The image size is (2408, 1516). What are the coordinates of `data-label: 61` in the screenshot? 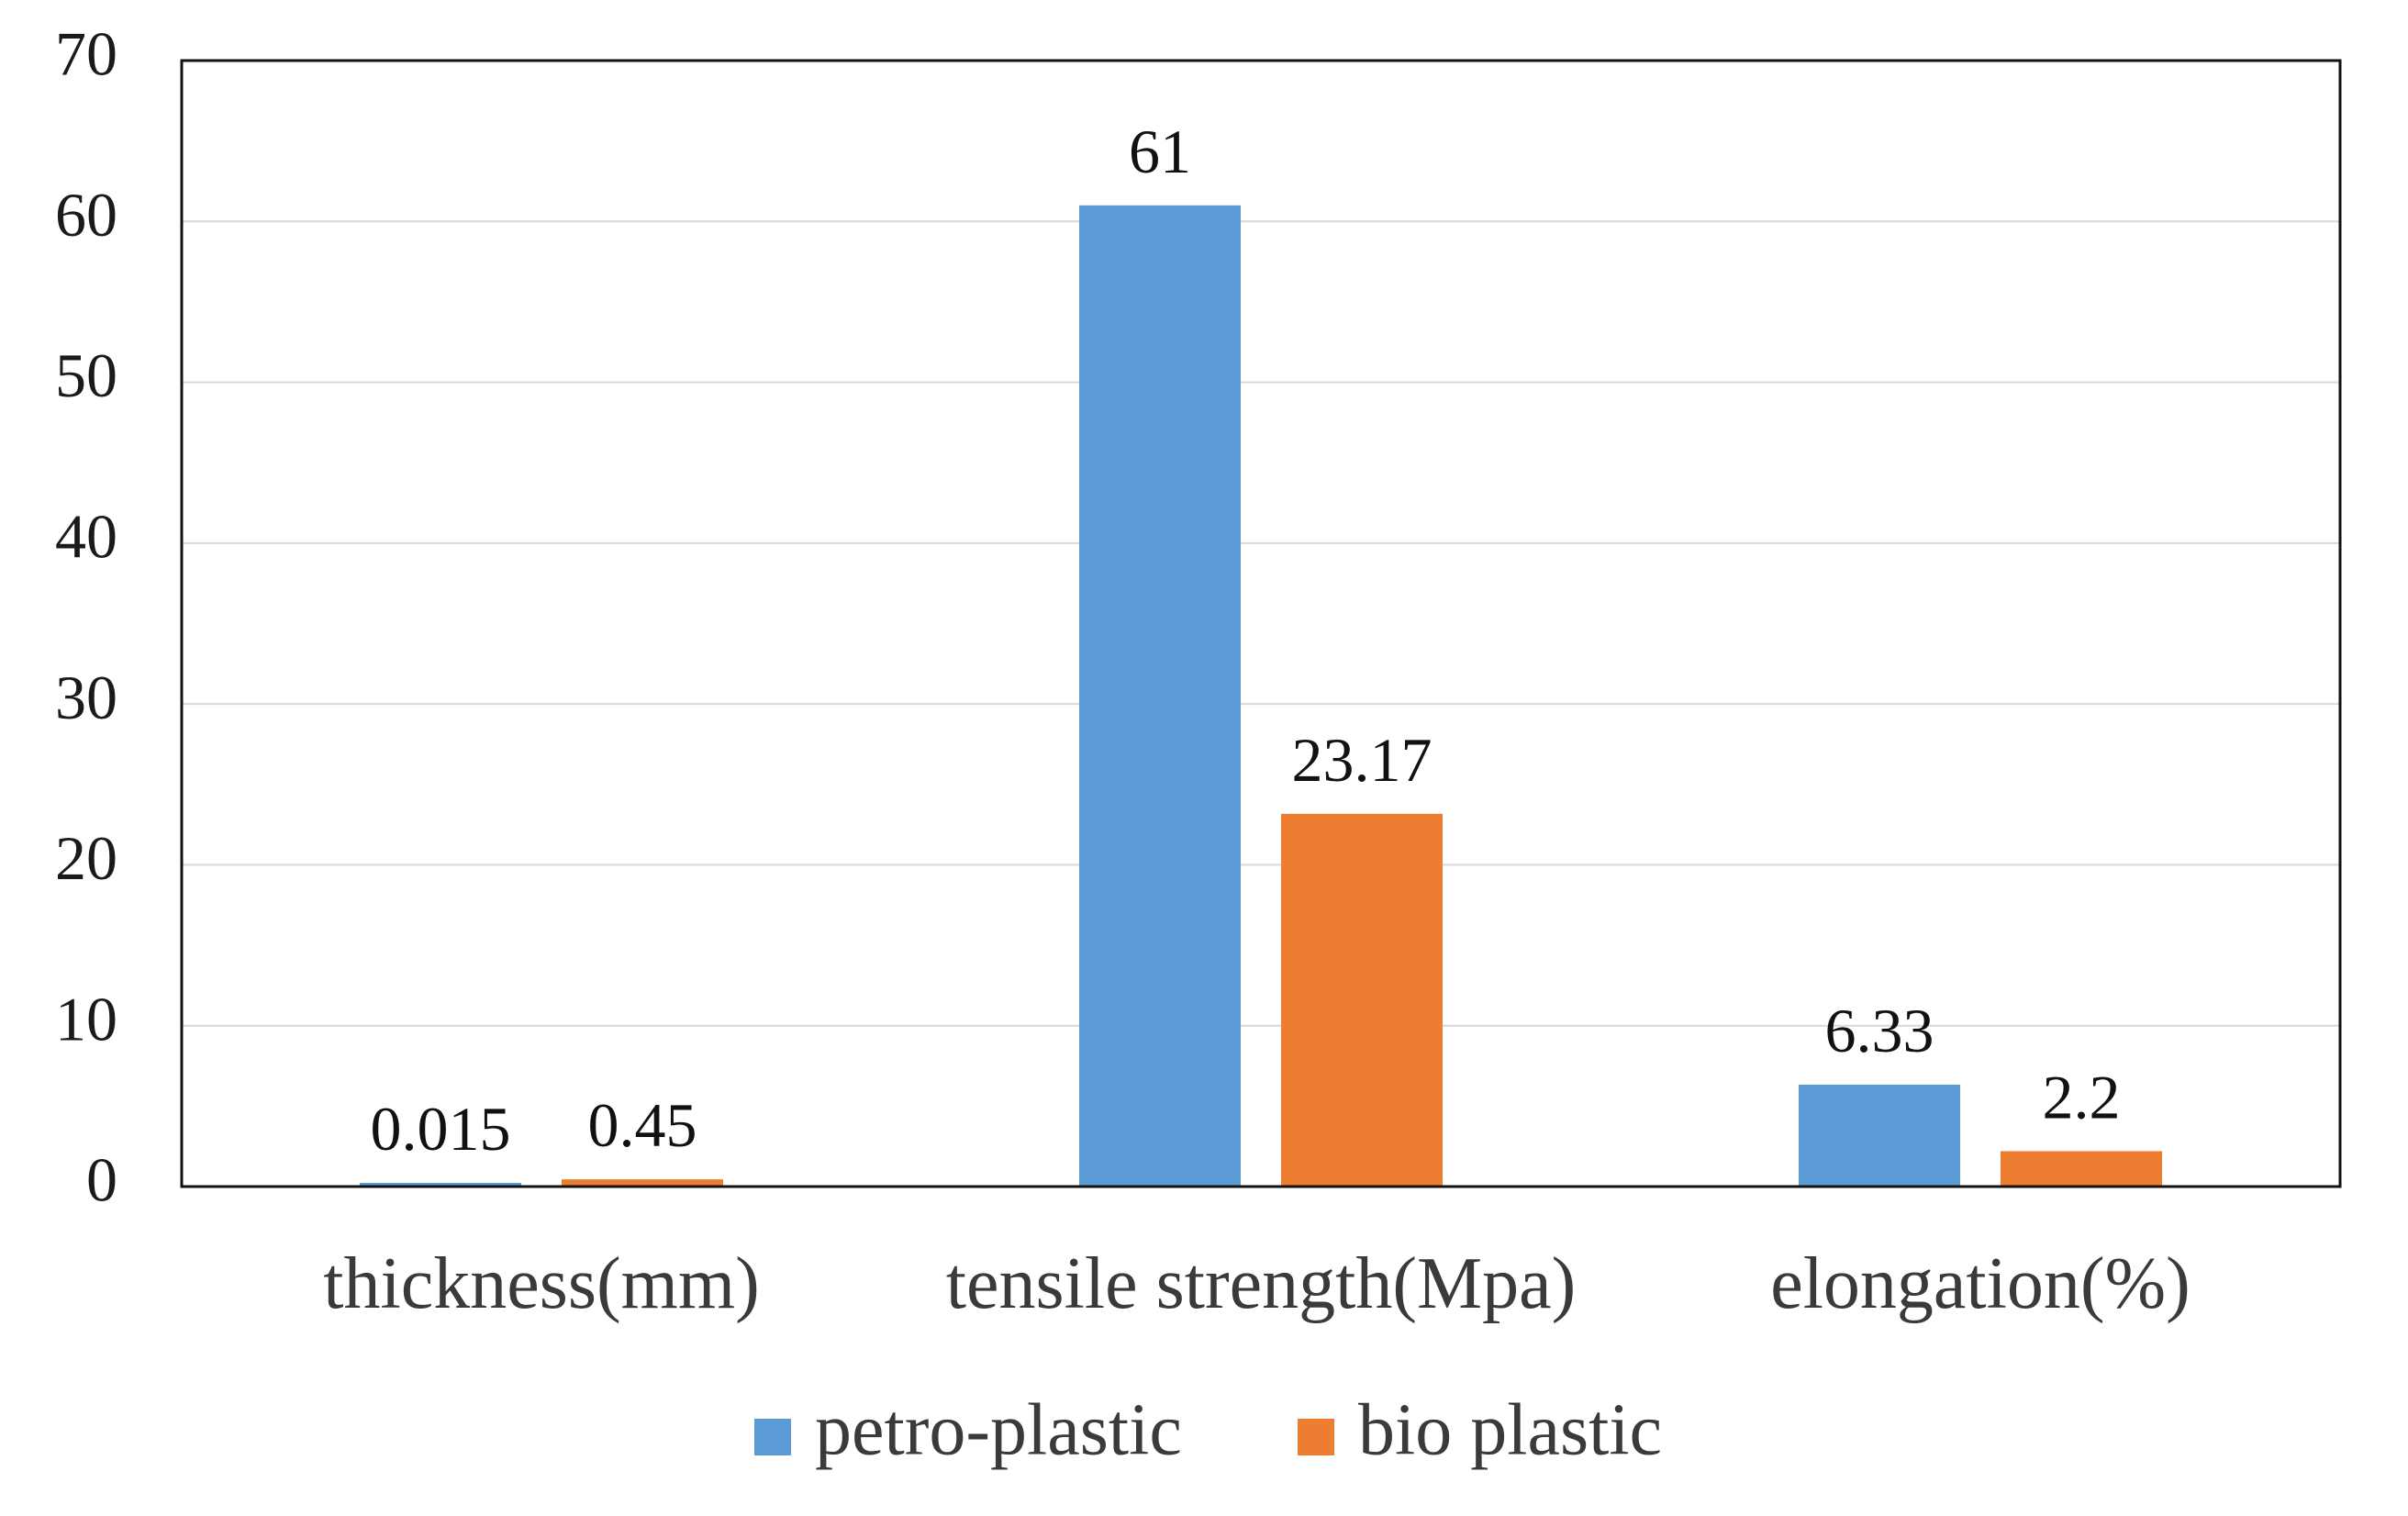 It's located at (1160, 151).